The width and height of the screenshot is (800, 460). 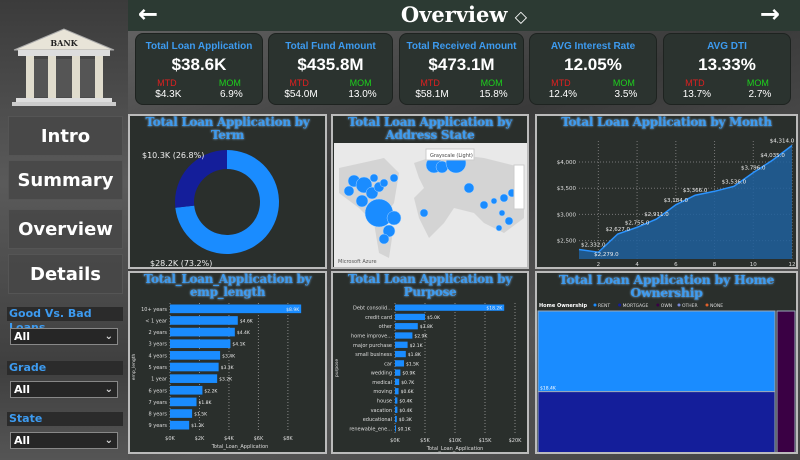 What do you see at coordinates (421, 337) in the screenshot?
I see `data-label: $2.9K` at bounding box center [421, 337].